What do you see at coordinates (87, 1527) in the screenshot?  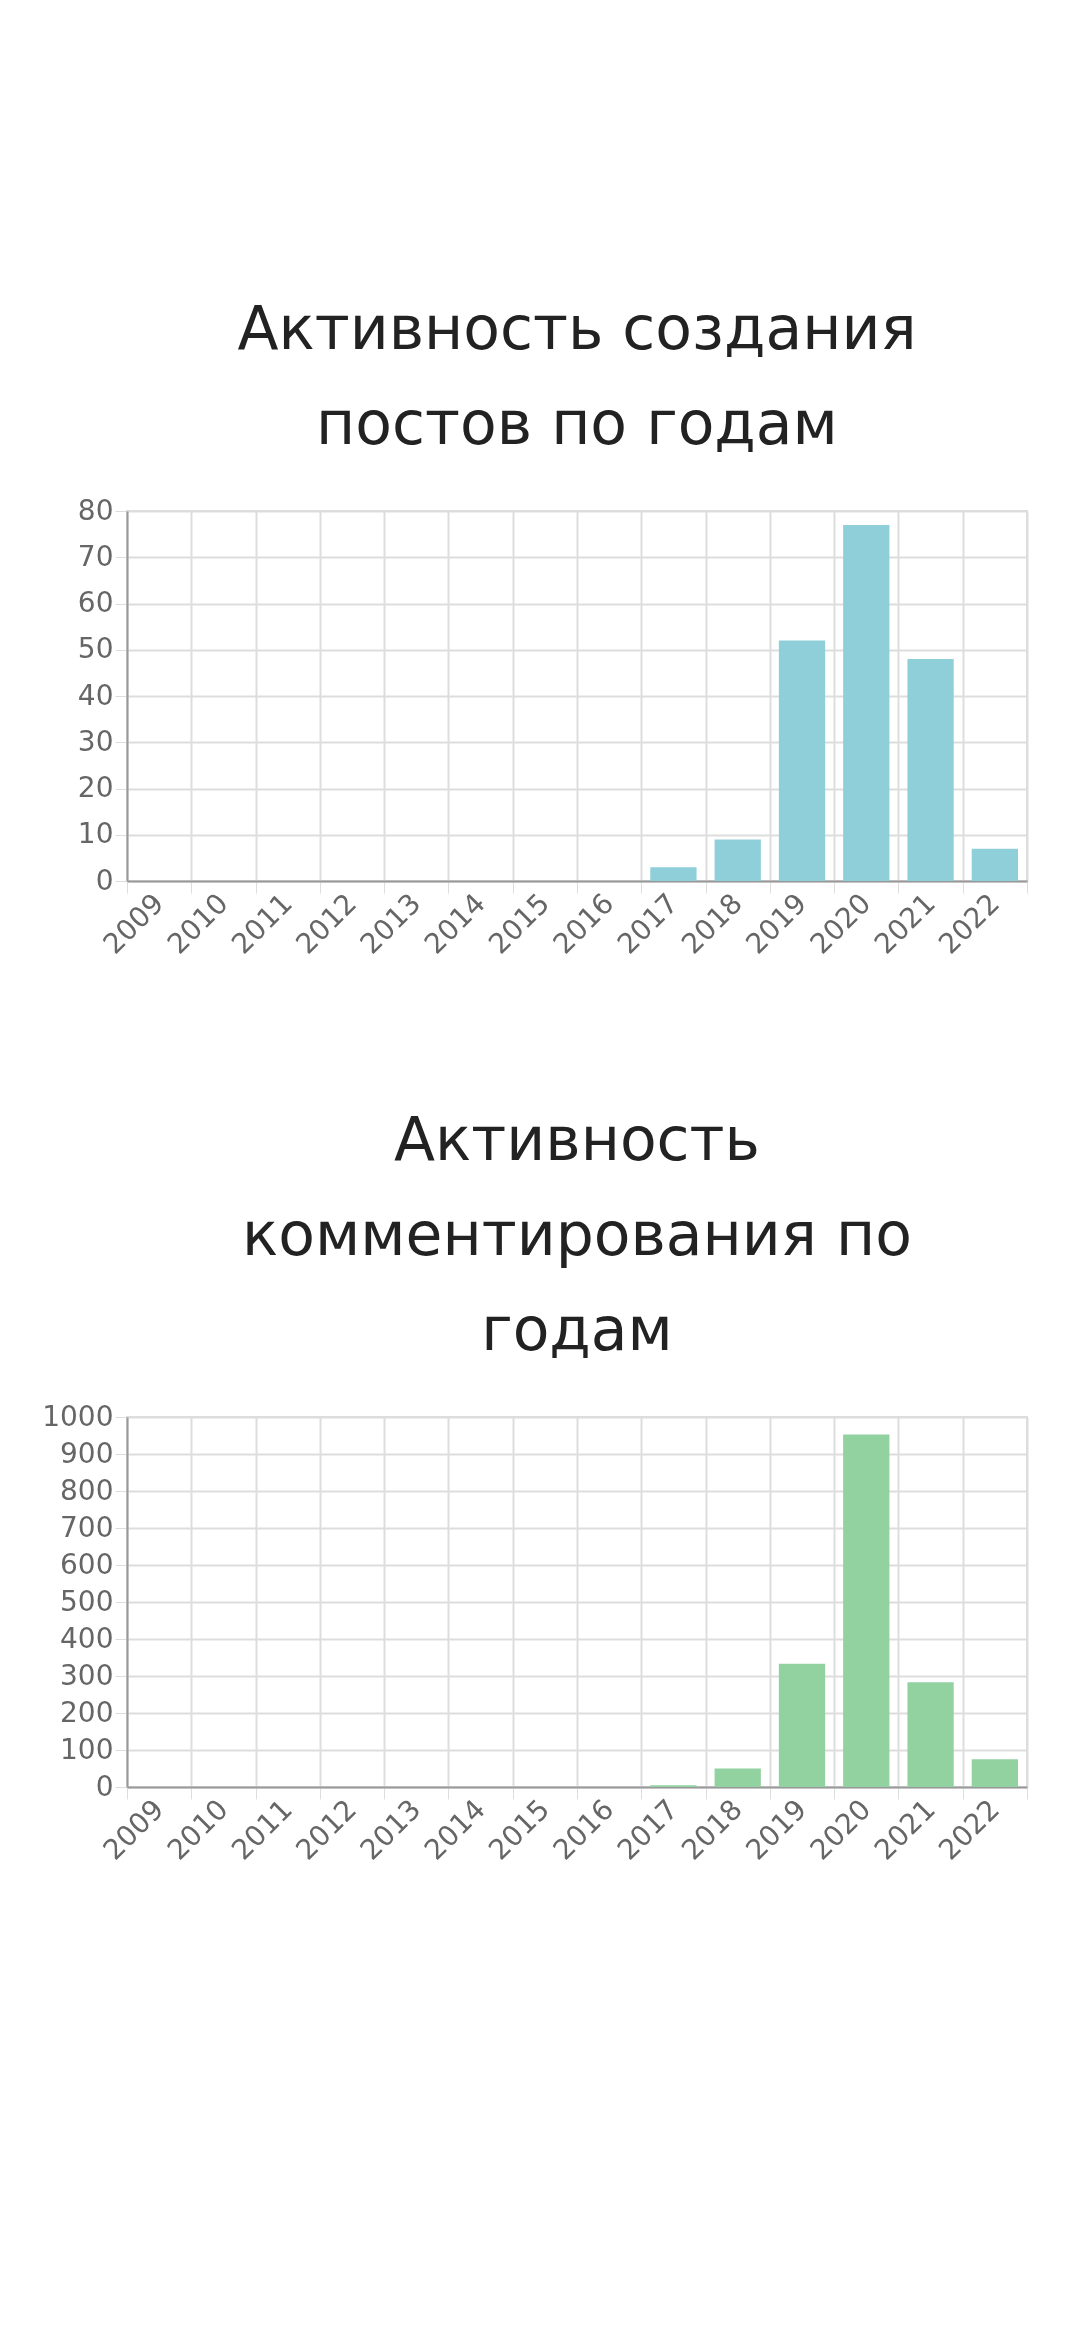 I see `y-tick-label: 700` at bounding box center [87, 1527].